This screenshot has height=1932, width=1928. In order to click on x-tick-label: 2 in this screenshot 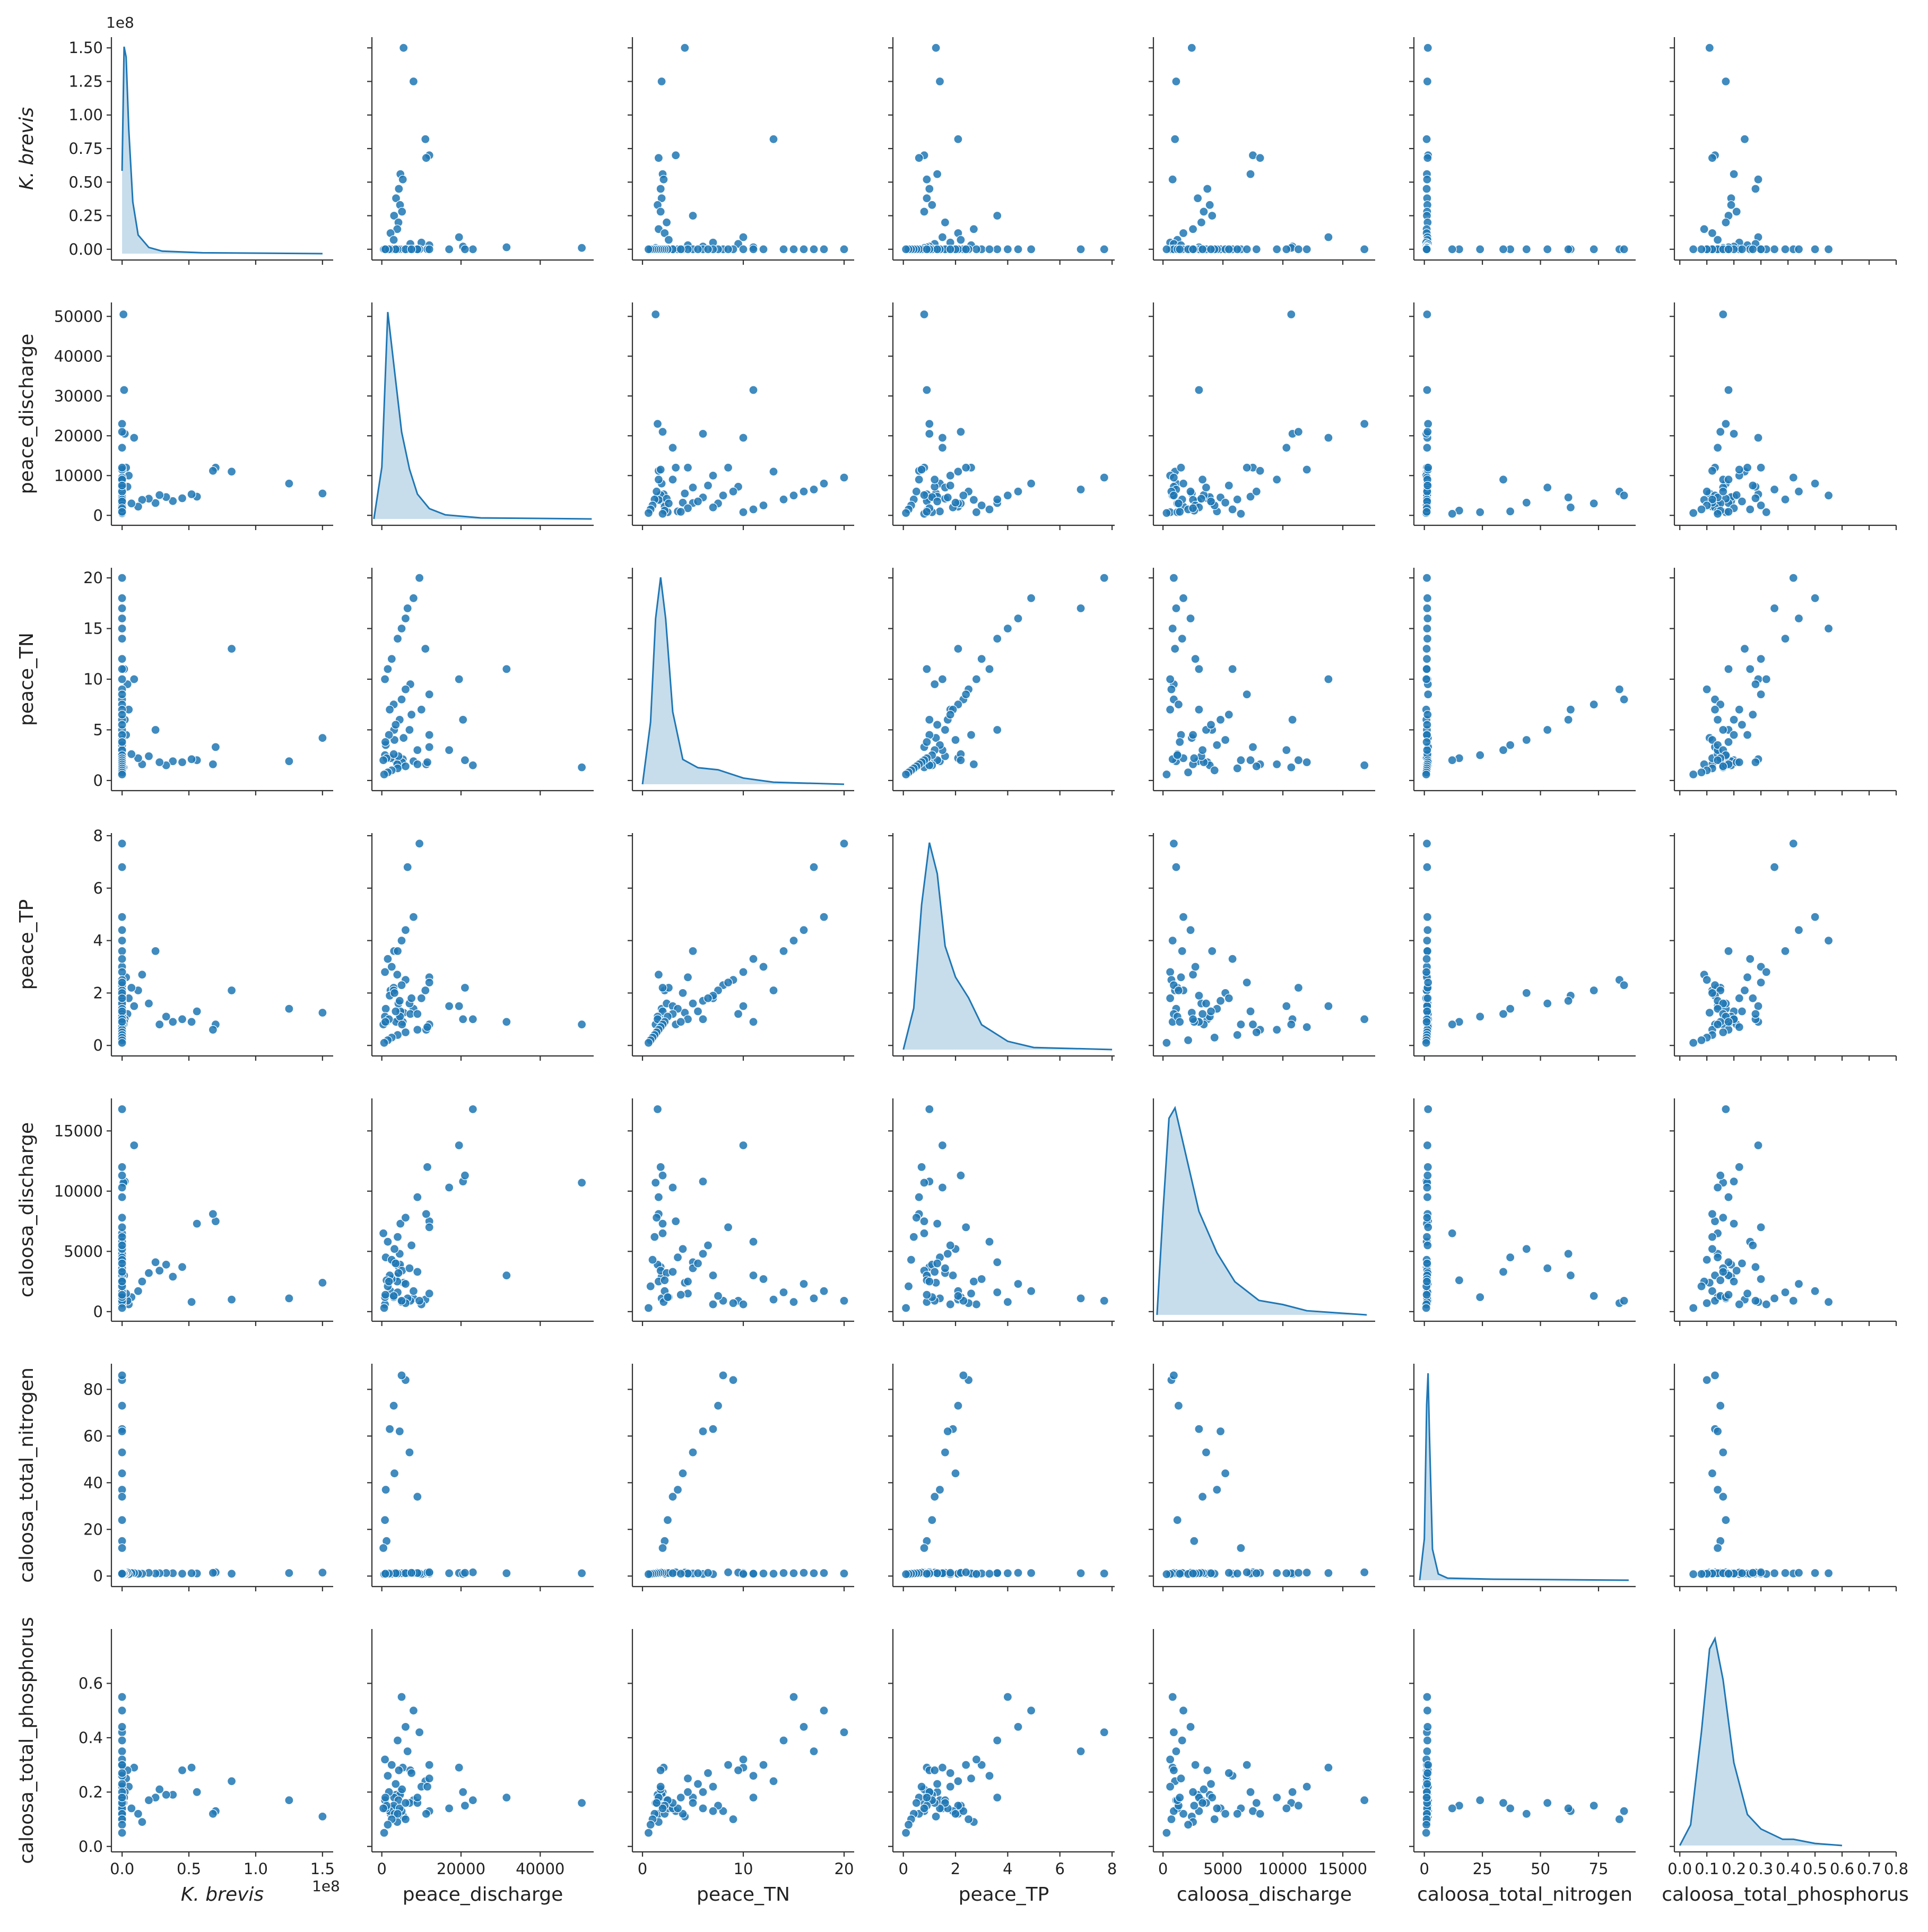, I will do `click(955, 1869)`.